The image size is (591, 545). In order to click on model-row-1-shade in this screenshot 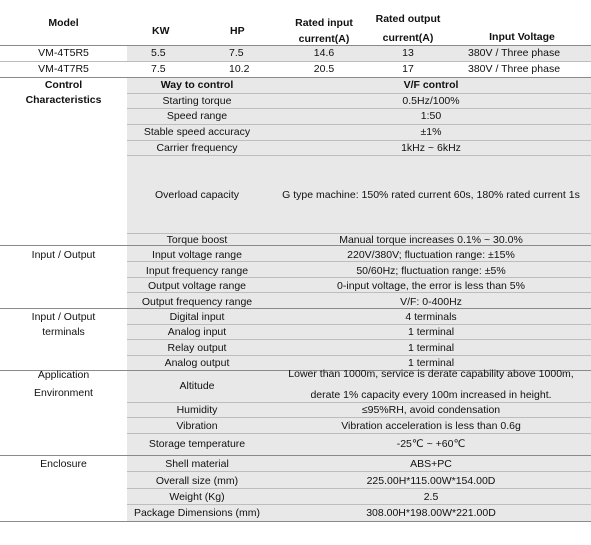, I will do `click(359, 53)`.